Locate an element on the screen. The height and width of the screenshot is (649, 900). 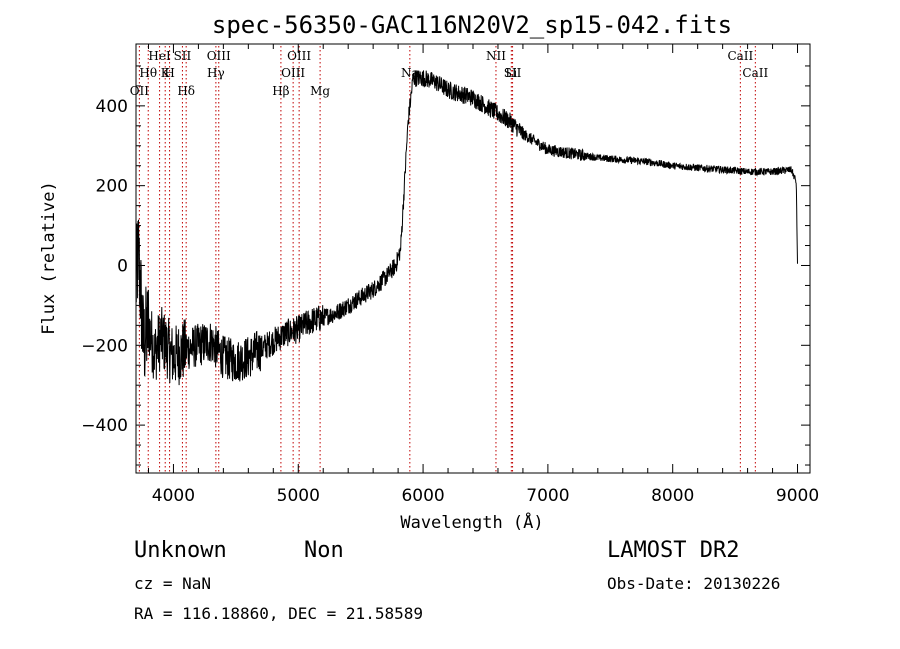
x-tick-label: 8000 is located at coordinates (672, 496).